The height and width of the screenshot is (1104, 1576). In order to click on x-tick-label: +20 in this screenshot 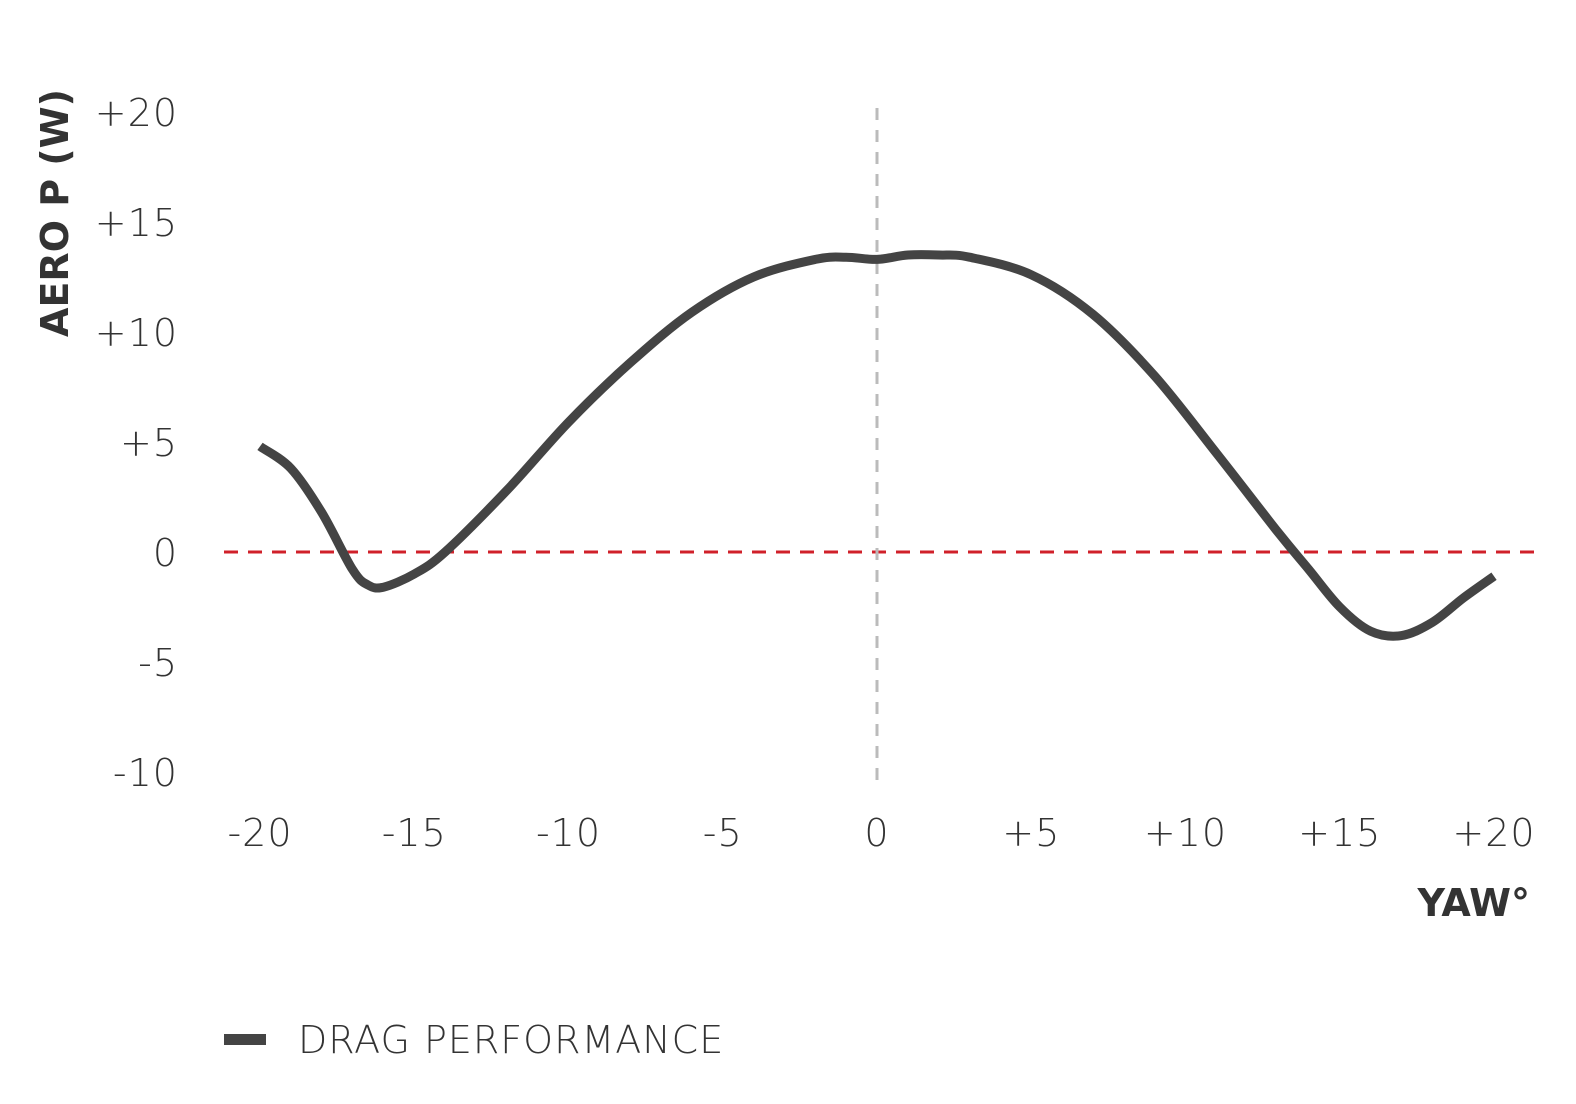, I will do `click(1493, 833)`.